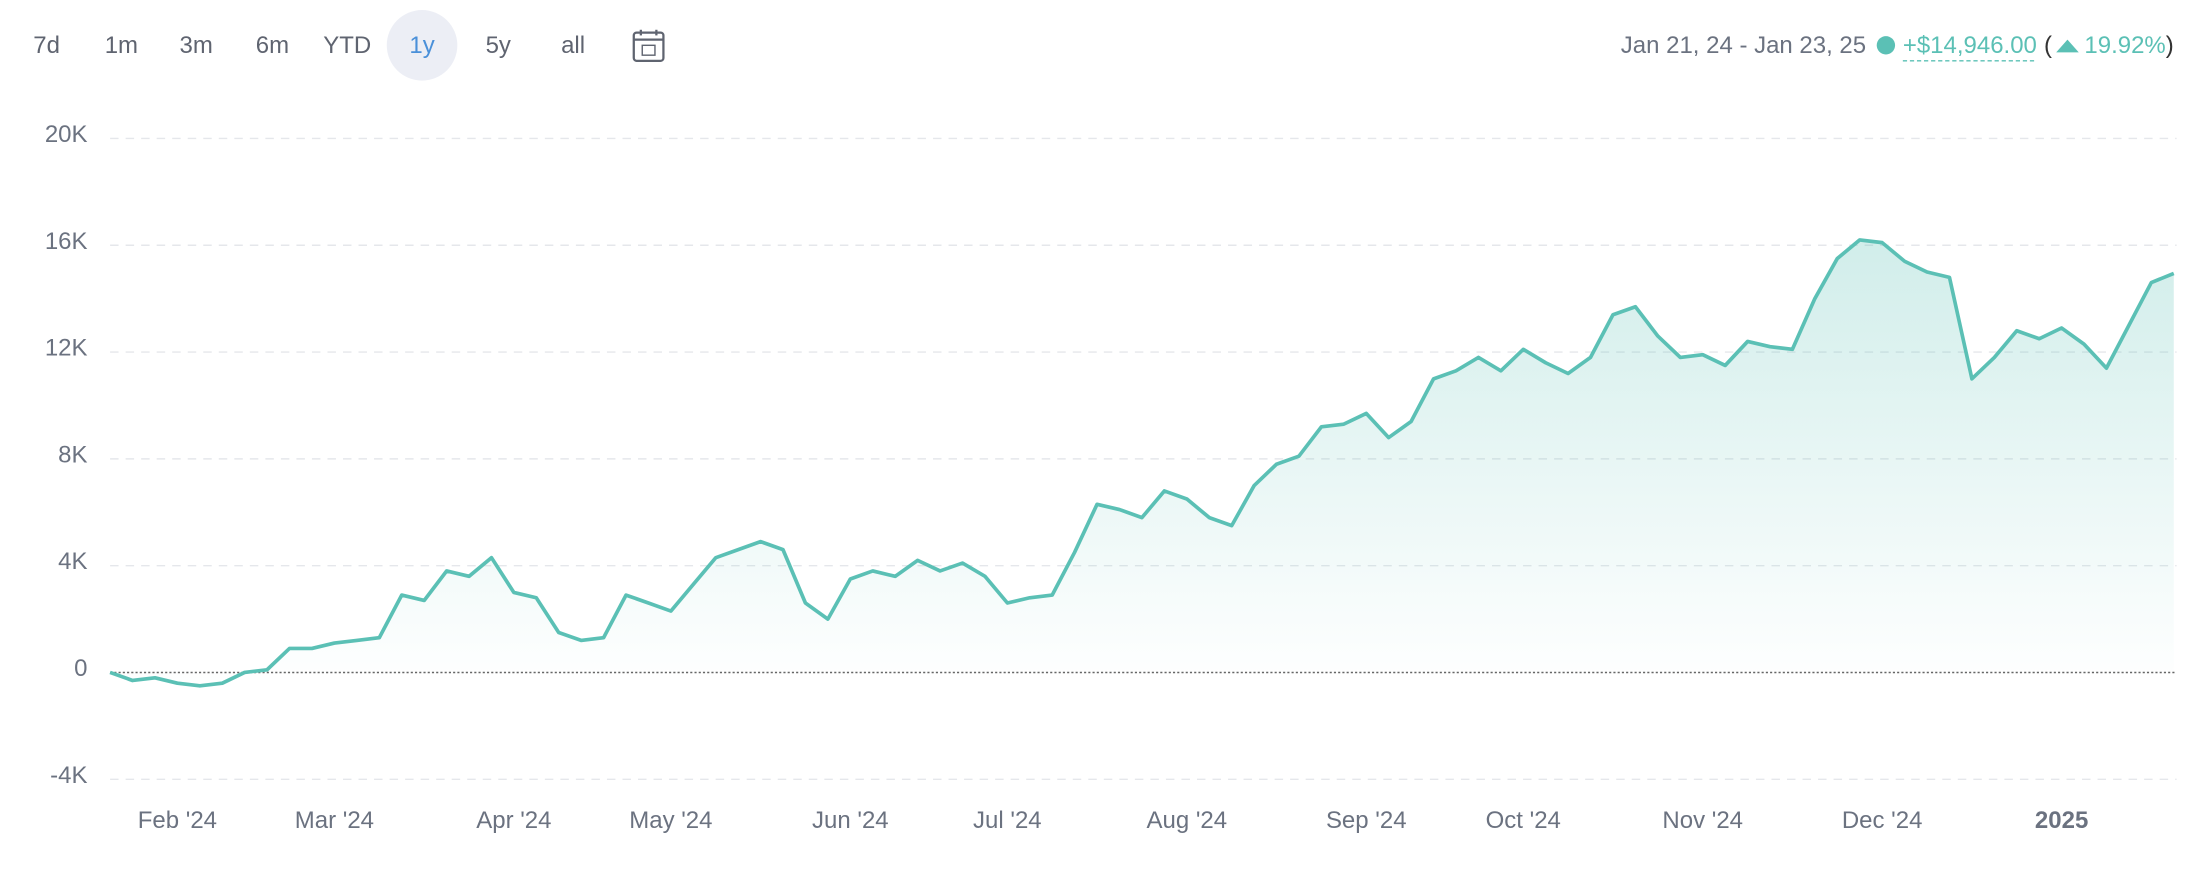 This screenshot has height=879, width=2202. What do you see at coordinates (1743, 45) in the screenshot?
I see `date-range: Jan 21, 24 - Jan 23, 25` at bounding box center [1743, 45].